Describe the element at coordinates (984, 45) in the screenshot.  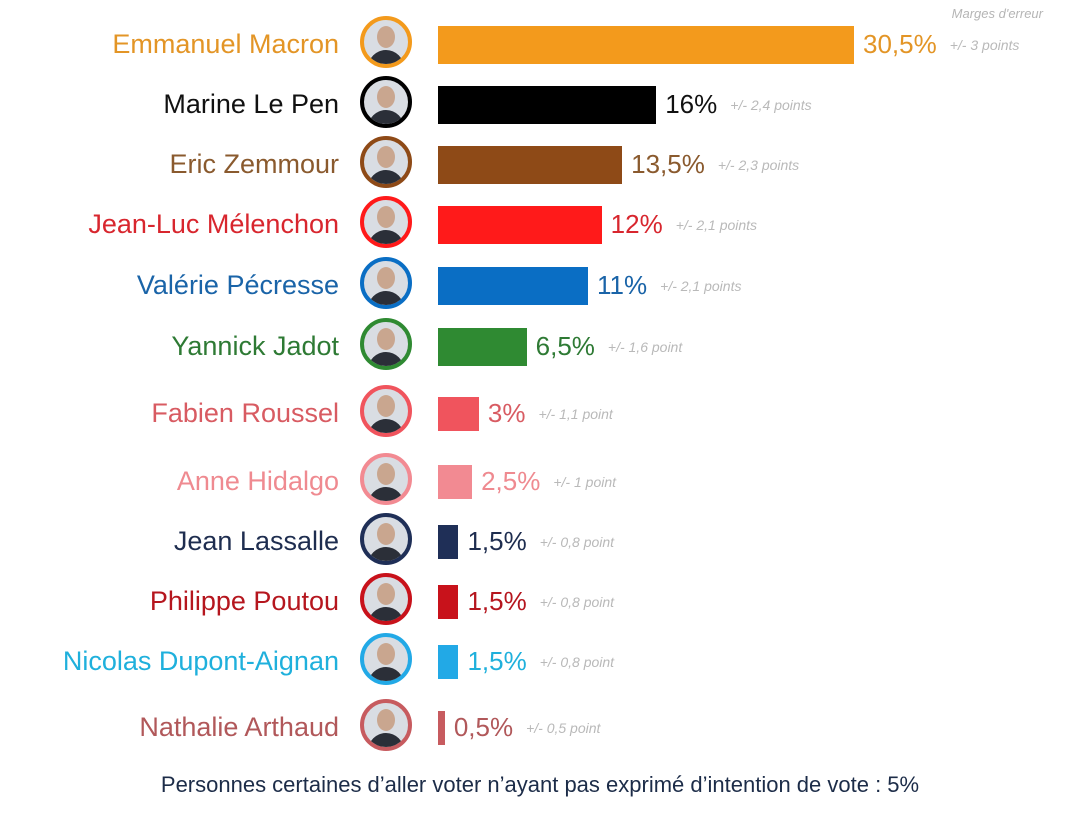
I see `margin-label: +/- 3 points` at that location.